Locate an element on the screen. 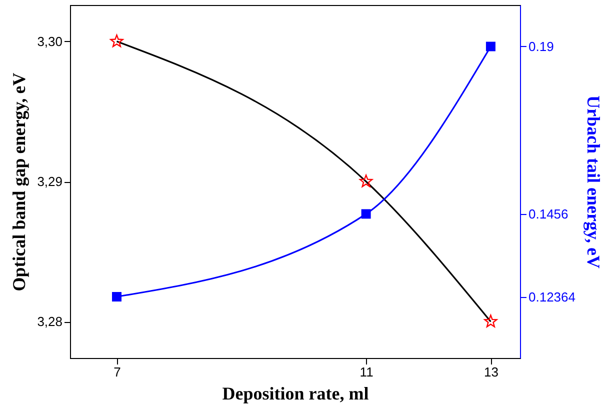  y2-axis-title: Urbach tail energy, eV is located at coordinates (593, 182).